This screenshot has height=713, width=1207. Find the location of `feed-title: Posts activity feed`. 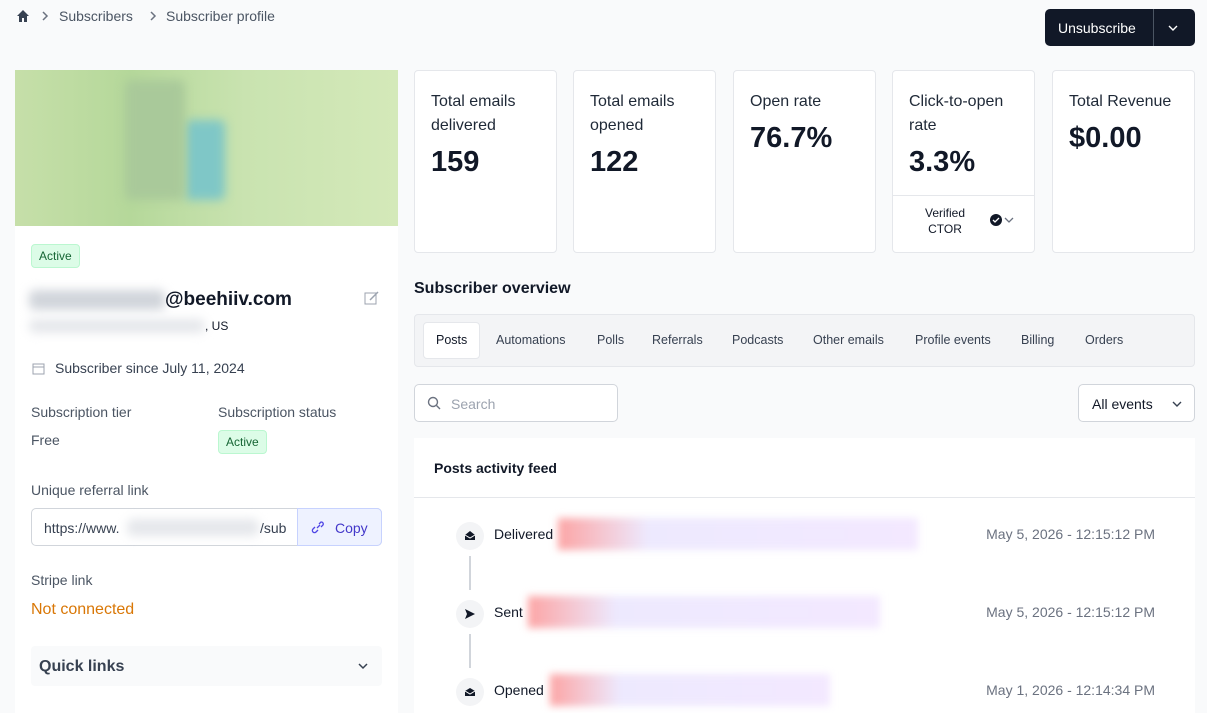

feed-title: Posts activity feed is located at coordinates (495, 468).